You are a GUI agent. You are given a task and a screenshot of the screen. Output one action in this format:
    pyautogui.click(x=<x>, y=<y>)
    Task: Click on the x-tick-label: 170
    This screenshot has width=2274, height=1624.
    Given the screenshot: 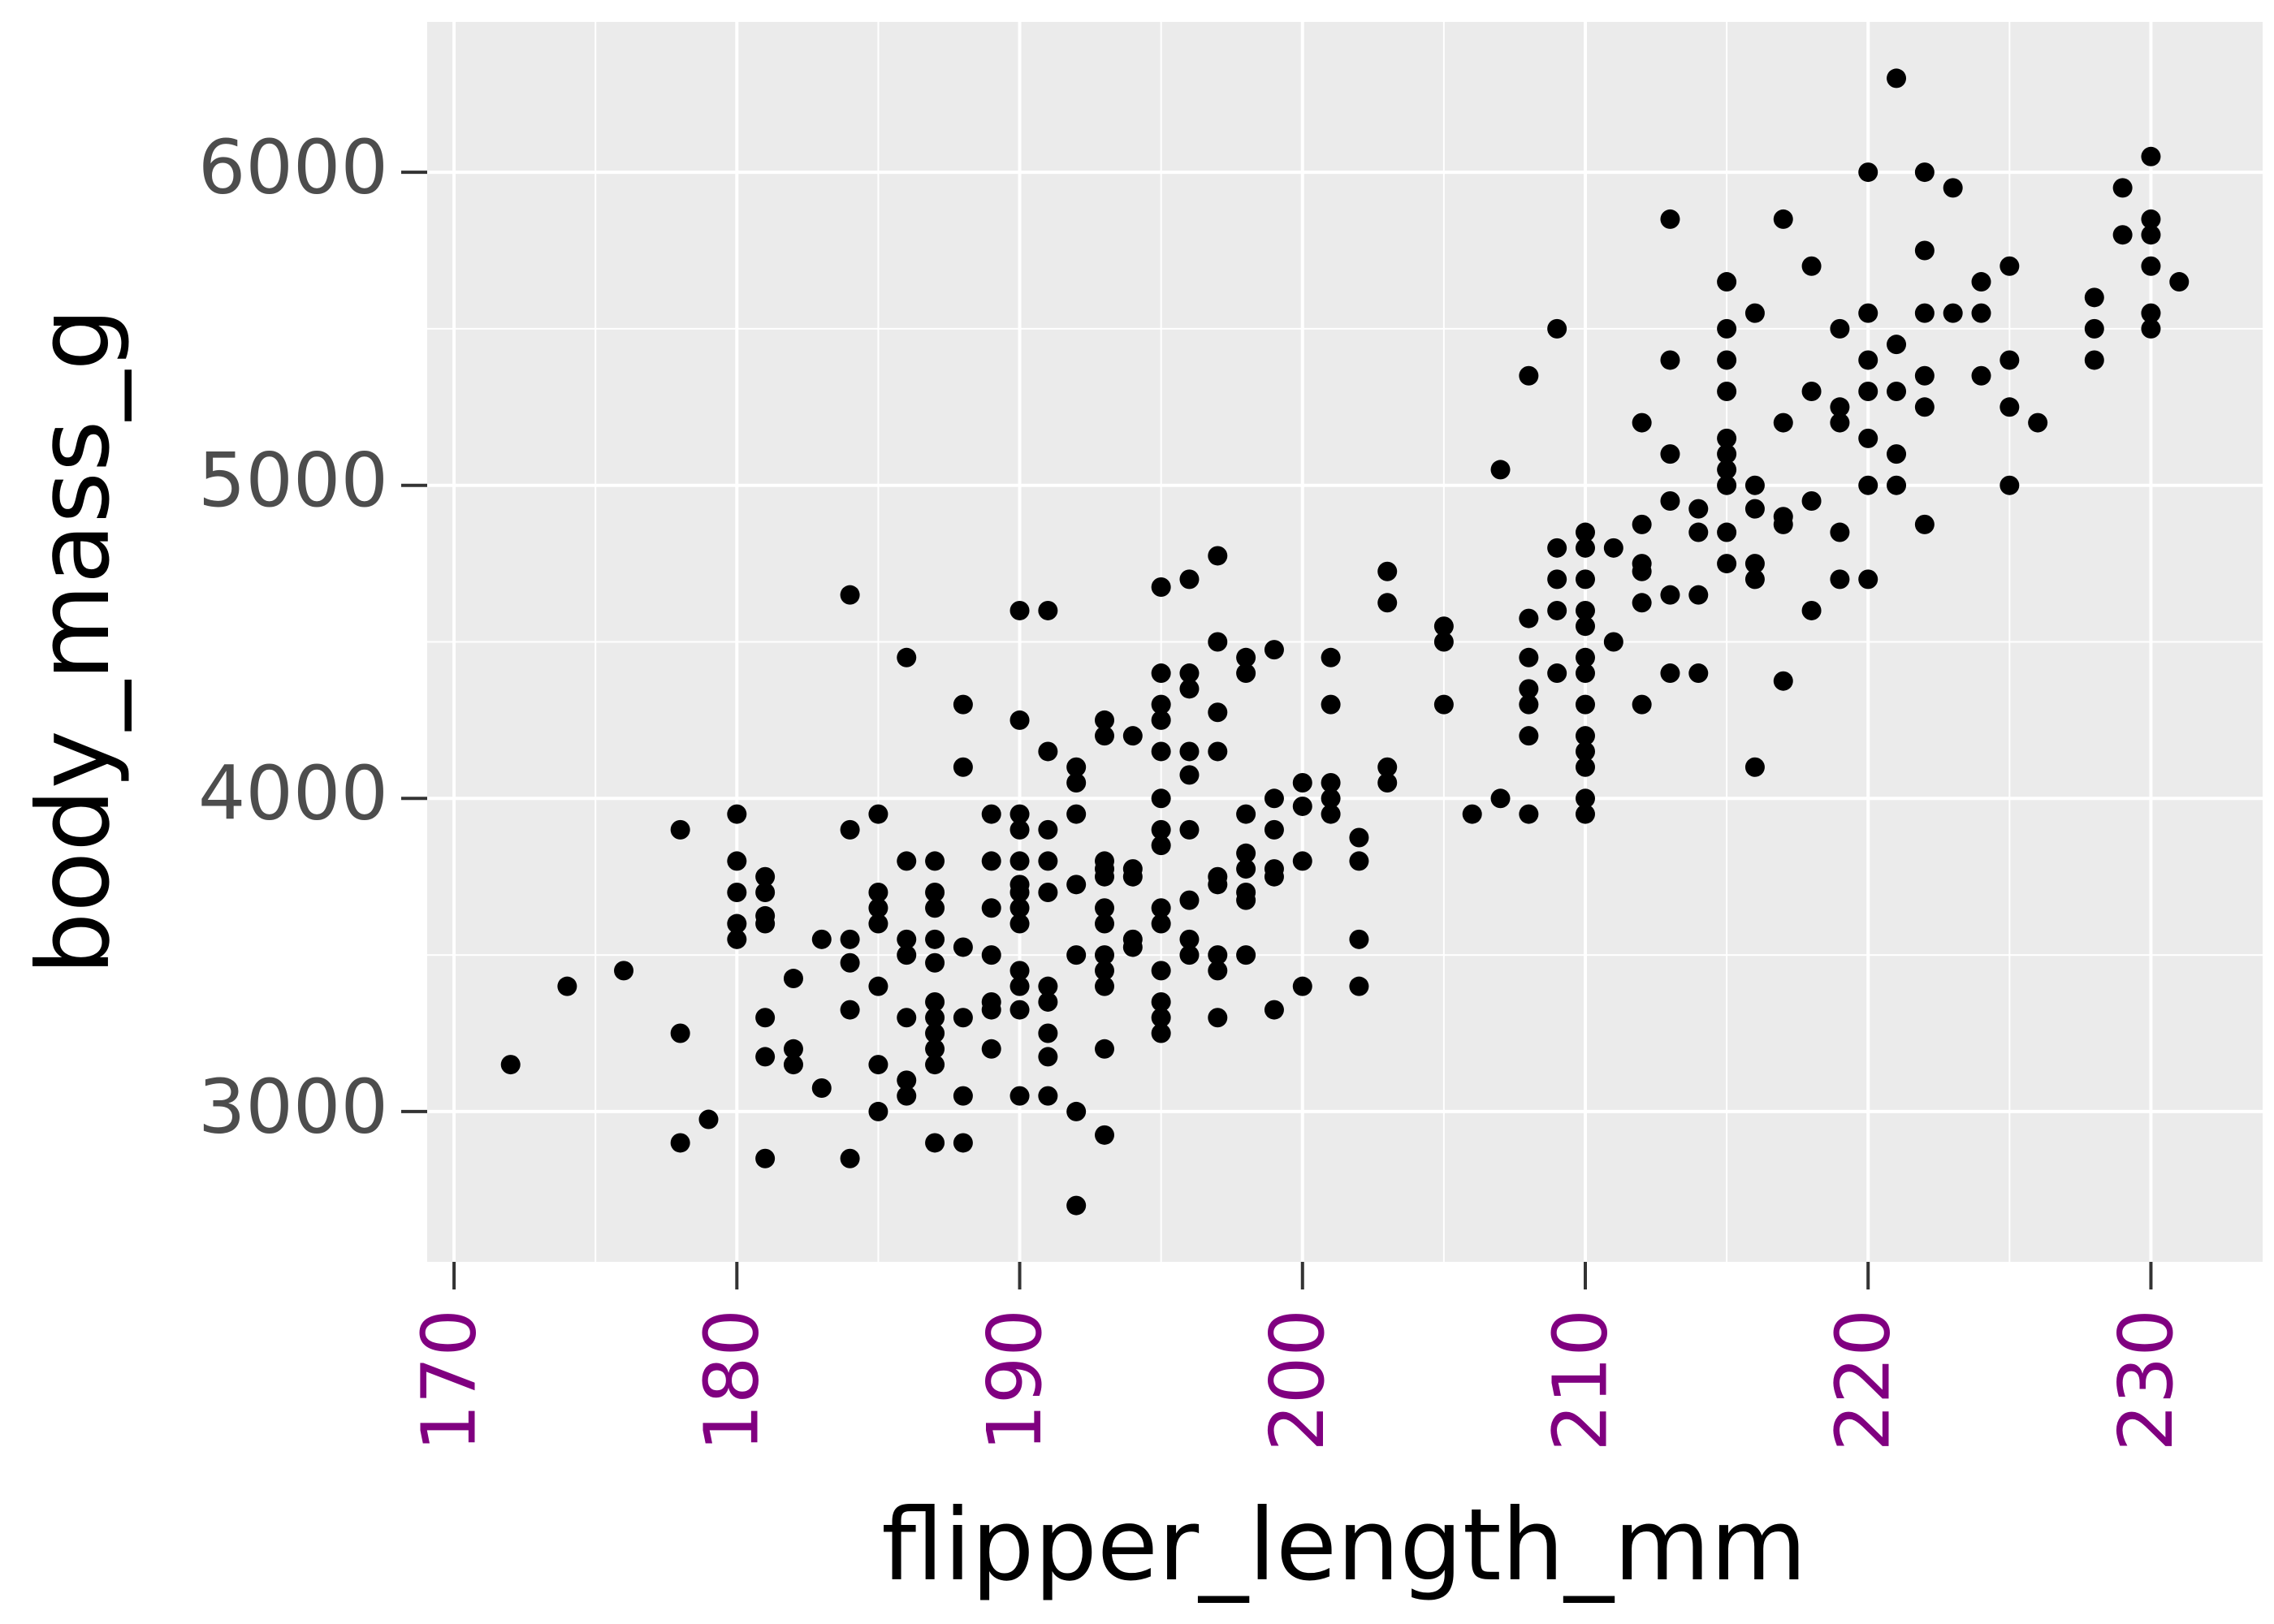 What is the action you would take?
    pyautogui.click(x=449, y=1380)
    